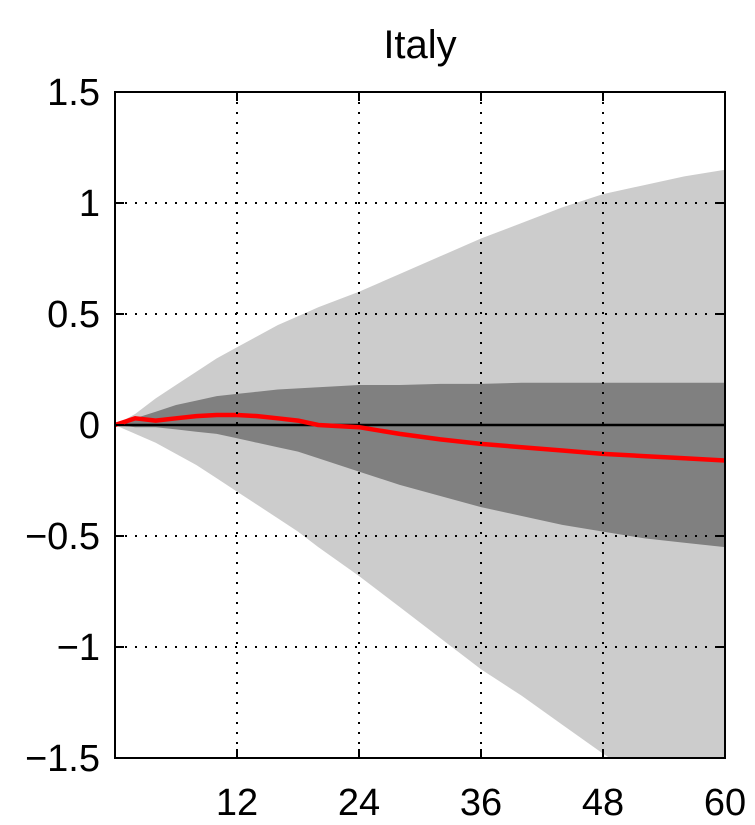 The width and height of the screenshot is (755, 825). What do you see at coordinates (237, 803) in the screenshot?
I see `x-tick-label: 12` at bounding box center [237, 803].